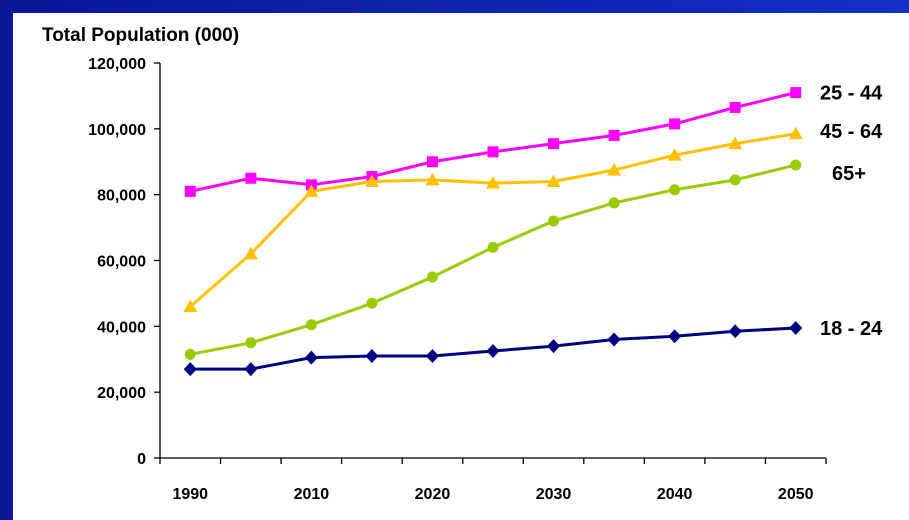 Image resolution: width=909 pixels, height=520 pixels. I want to click on series-label: 18 - 24, so click(851, 329).